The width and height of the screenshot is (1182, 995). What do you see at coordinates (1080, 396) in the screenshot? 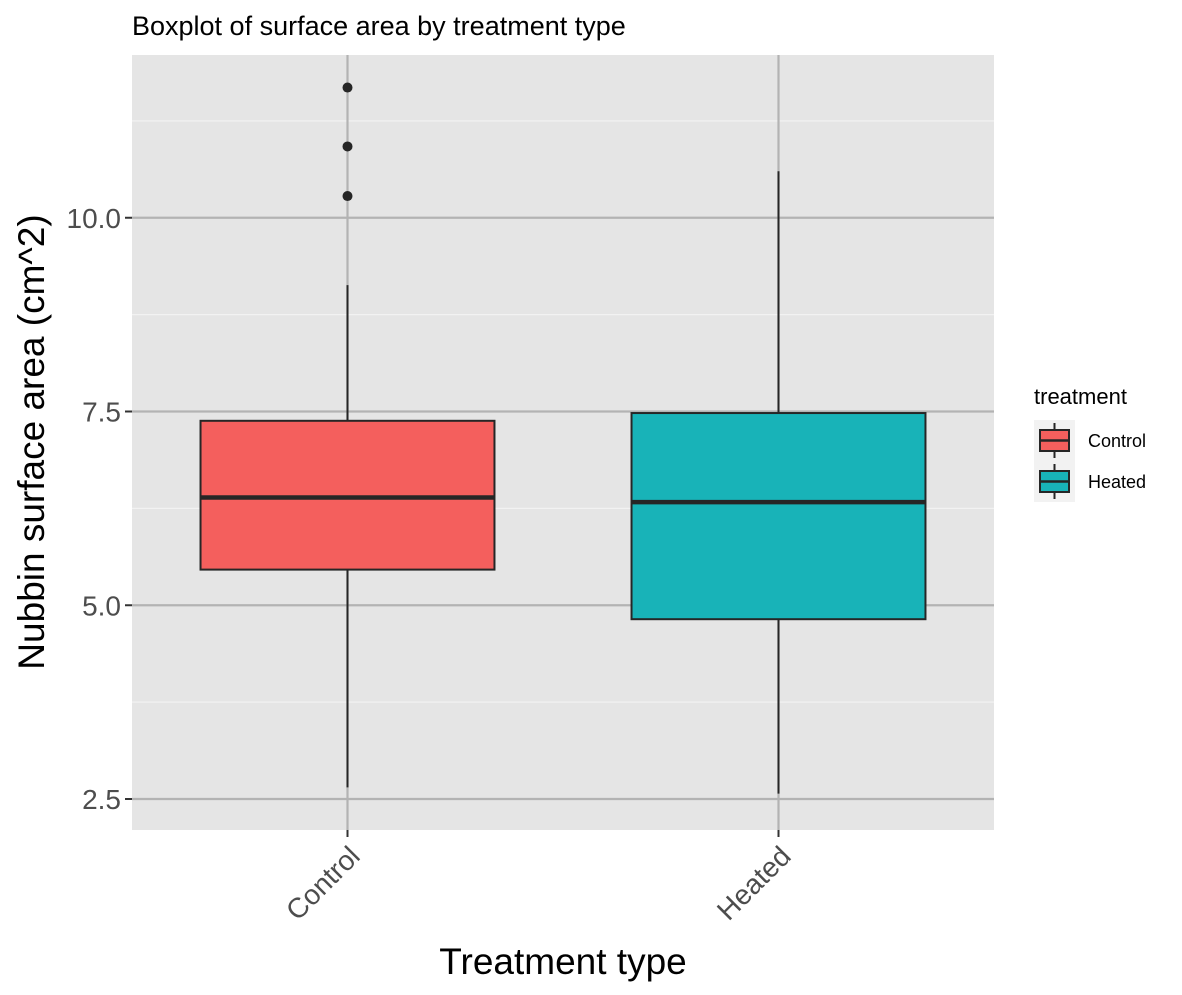
I see `legend-title: treatment` at bounding box center [1080, 396].